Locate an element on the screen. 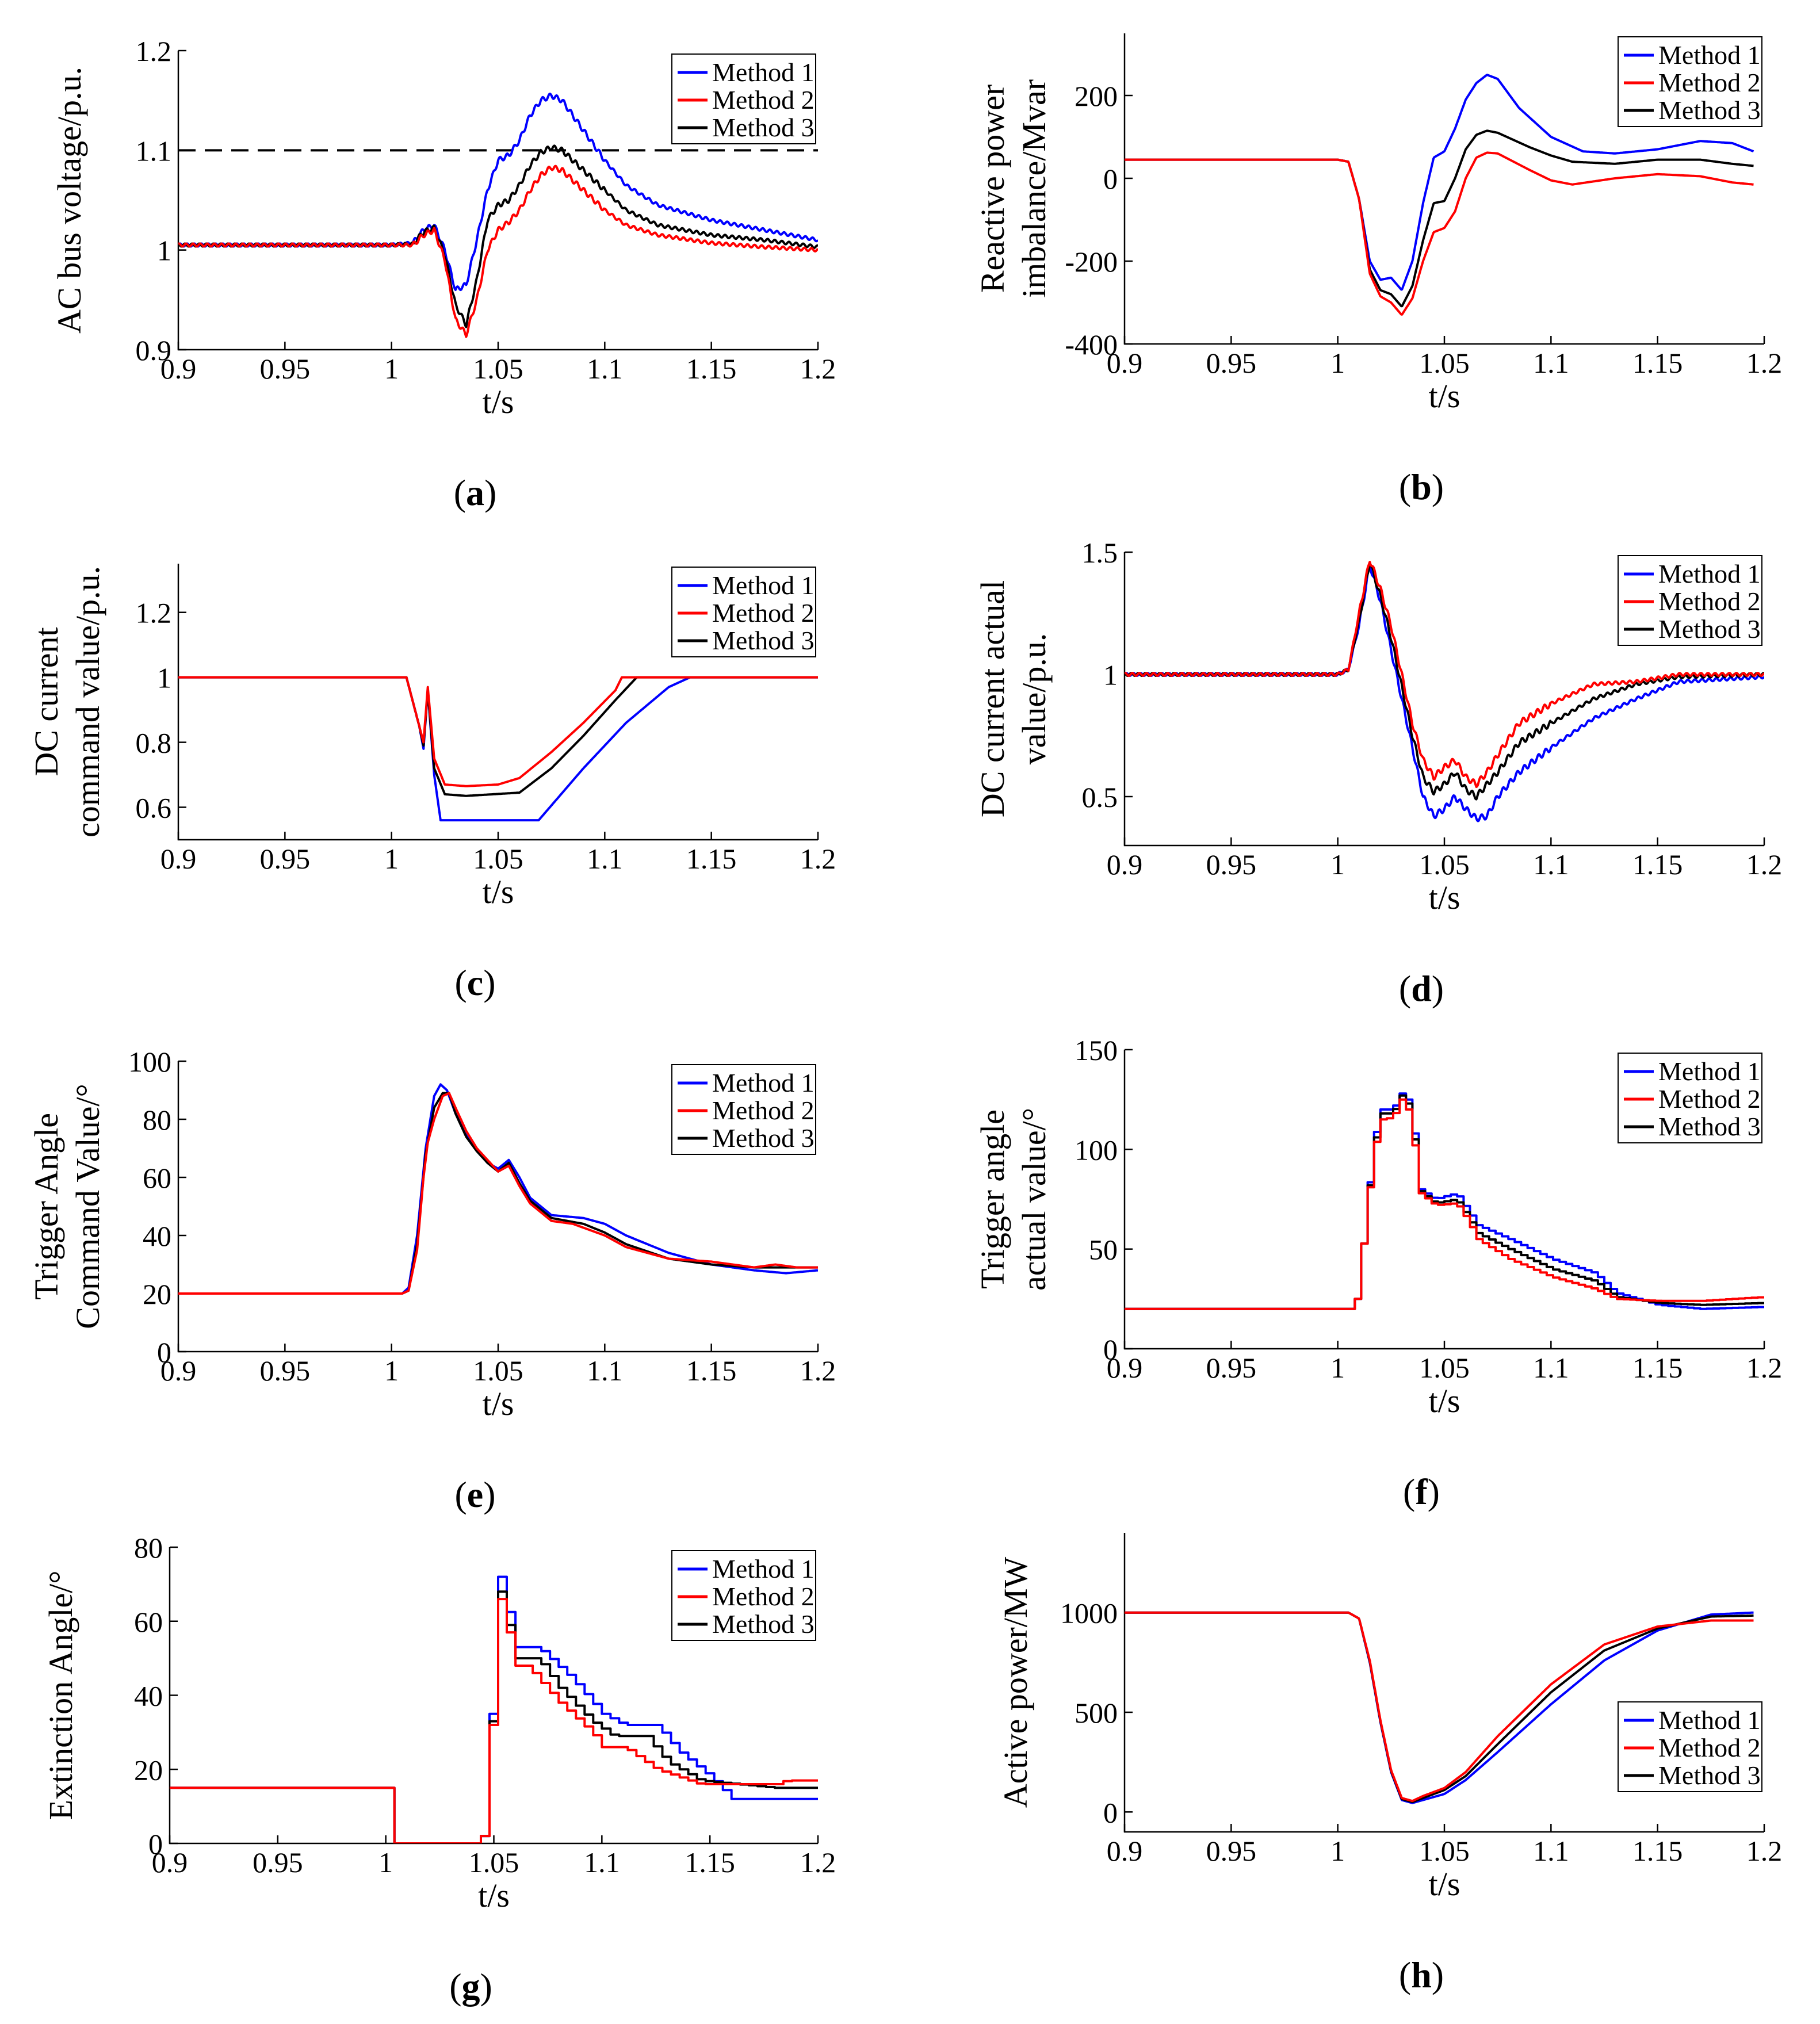  y-axis-label-line: Trigger Angle is located at coordinates (47, 1206).